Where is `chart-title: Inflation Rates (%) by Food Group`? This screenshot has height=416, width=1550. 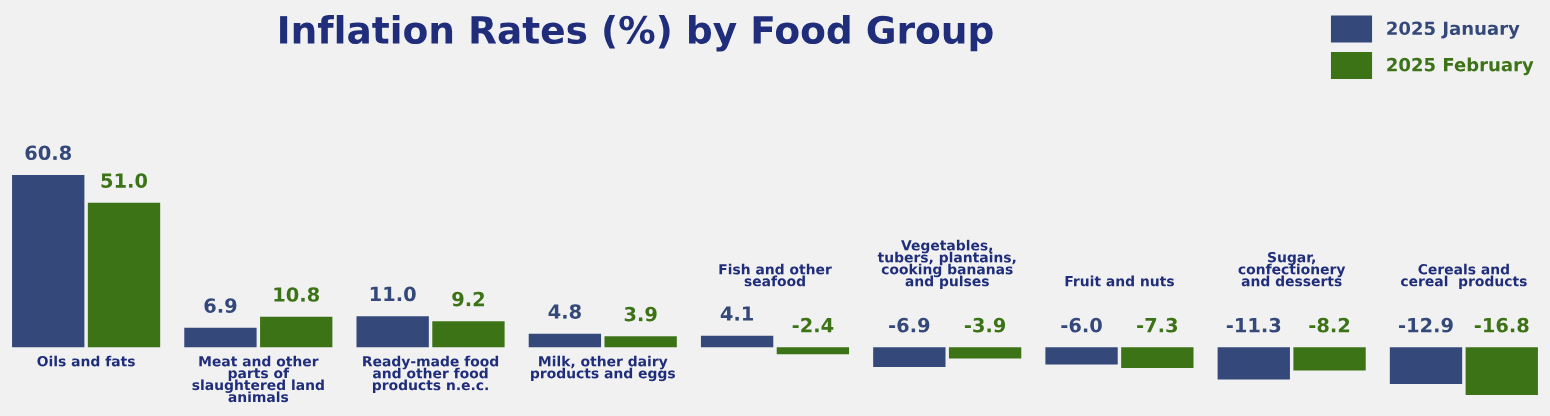 chart-title: Inflation Rates (%) by Food Group is located at coordinates (636, 33).